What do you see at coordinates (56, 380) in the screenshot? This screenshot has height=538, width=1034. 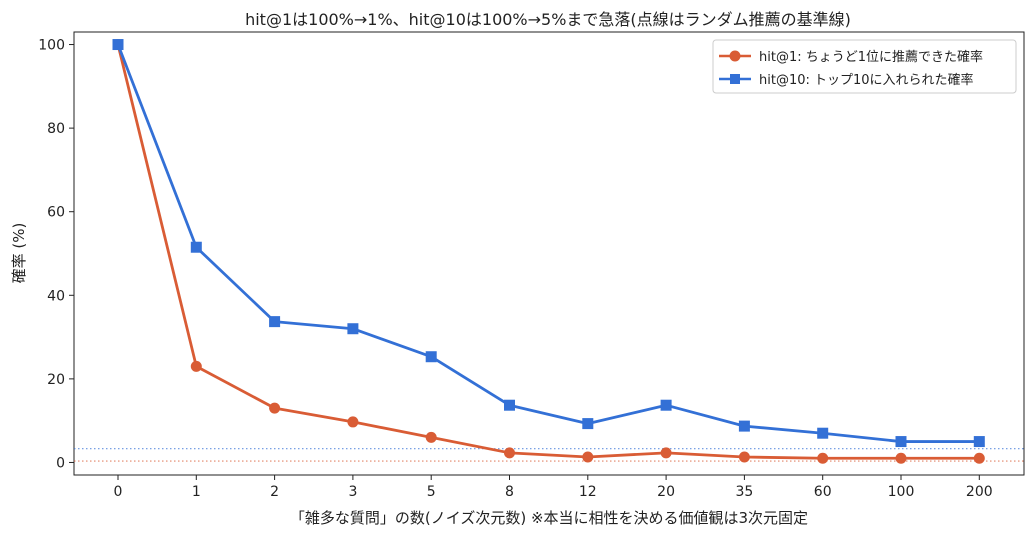 I see `y-tick-label: 20` at bounding box center [56, 380].